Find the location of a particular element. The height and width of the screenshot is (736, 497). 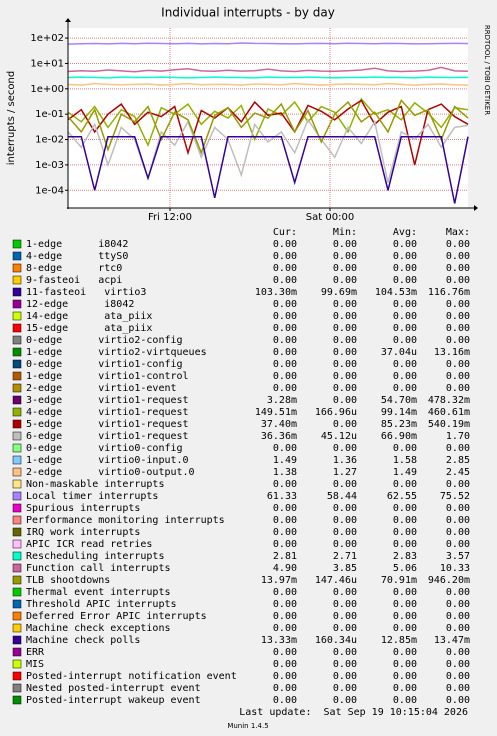

y-tick-label: 1e-04 is located at coordinates (49, 190).